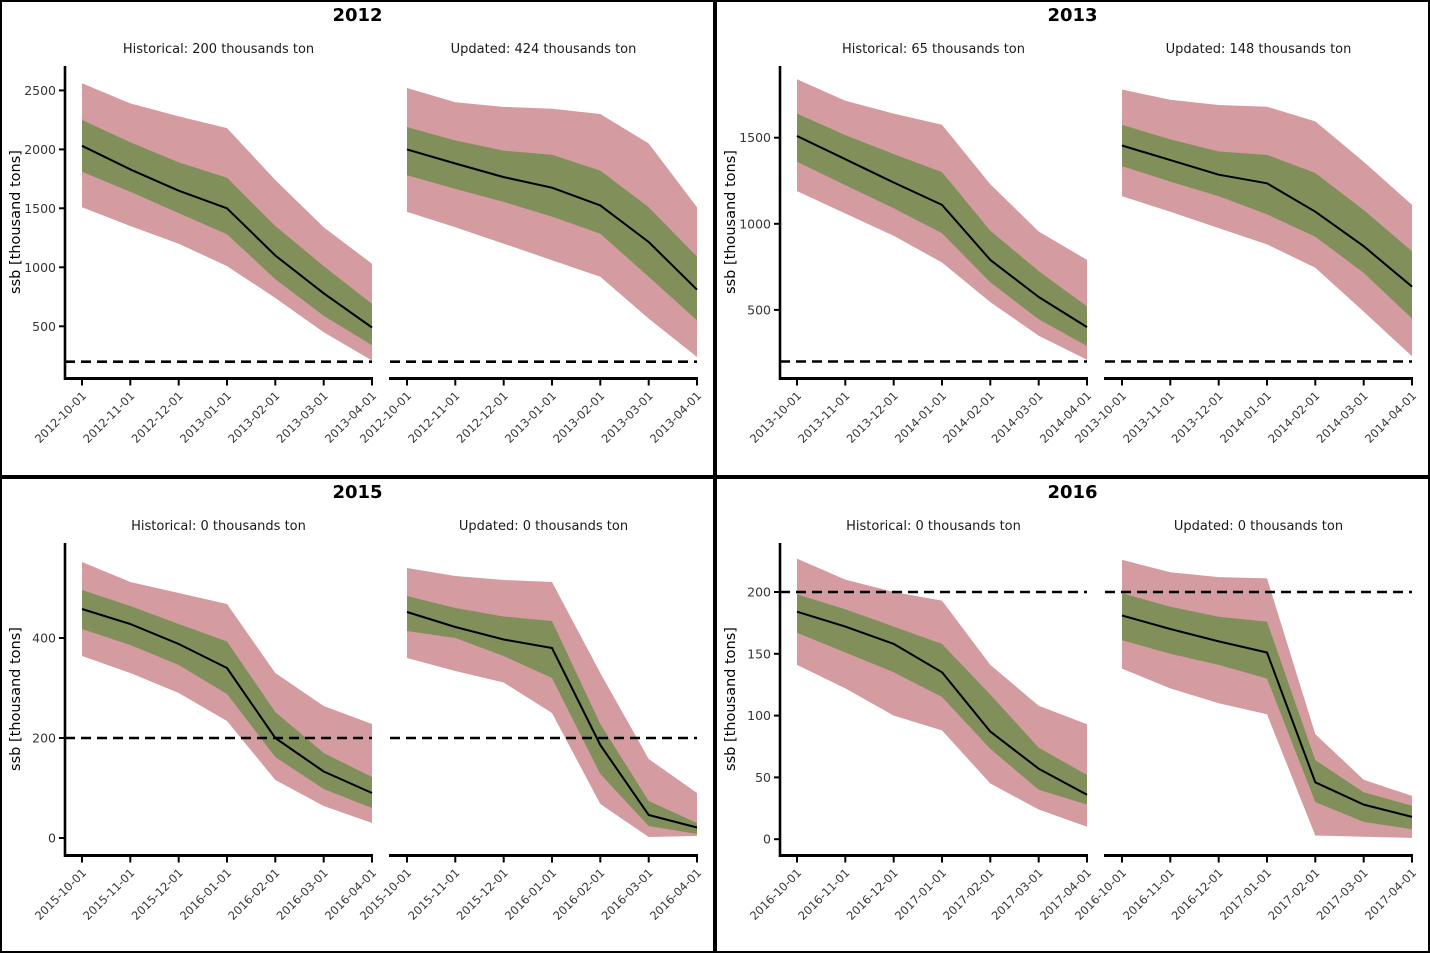  I want to click on x-tick-label: 2013-04-01, so click(675, 417).